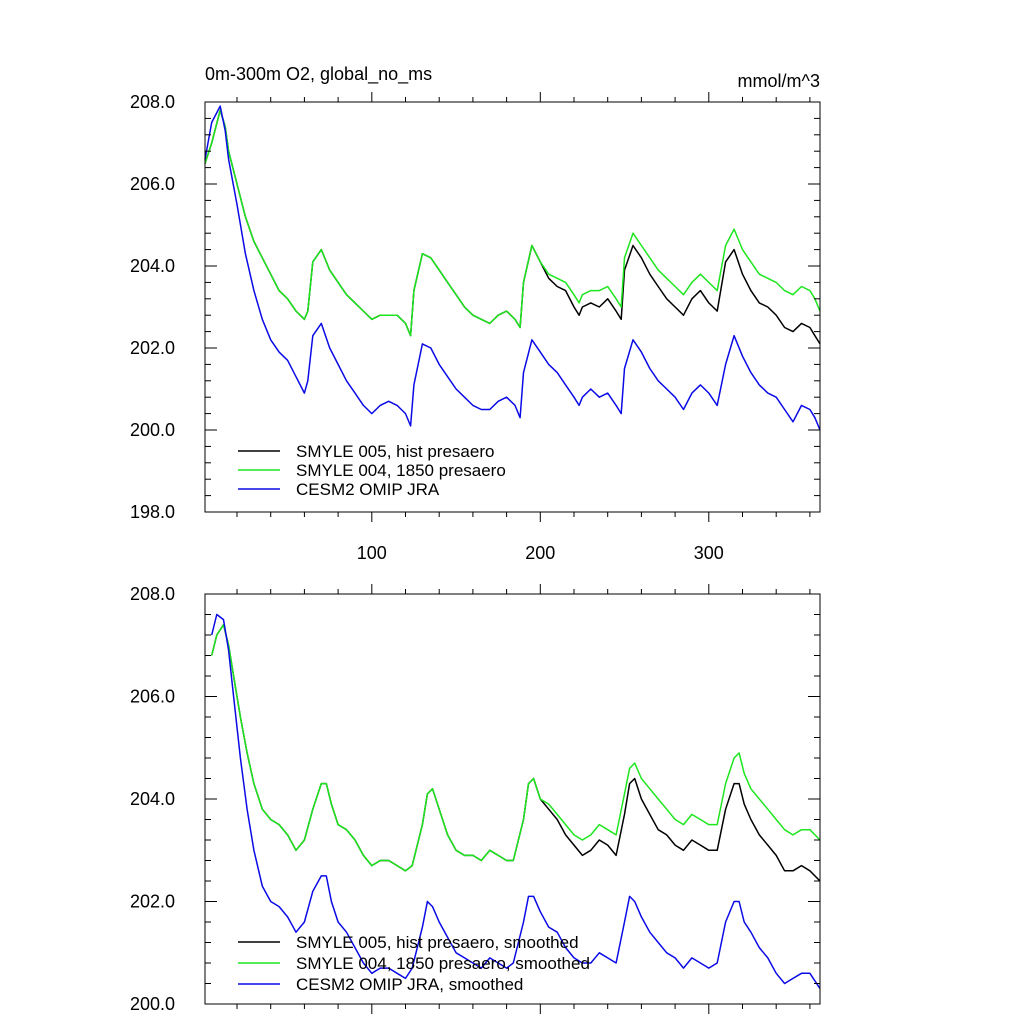  I want to click on legend-label-3: CESM2 OMIP JRA, so click(368, 489).